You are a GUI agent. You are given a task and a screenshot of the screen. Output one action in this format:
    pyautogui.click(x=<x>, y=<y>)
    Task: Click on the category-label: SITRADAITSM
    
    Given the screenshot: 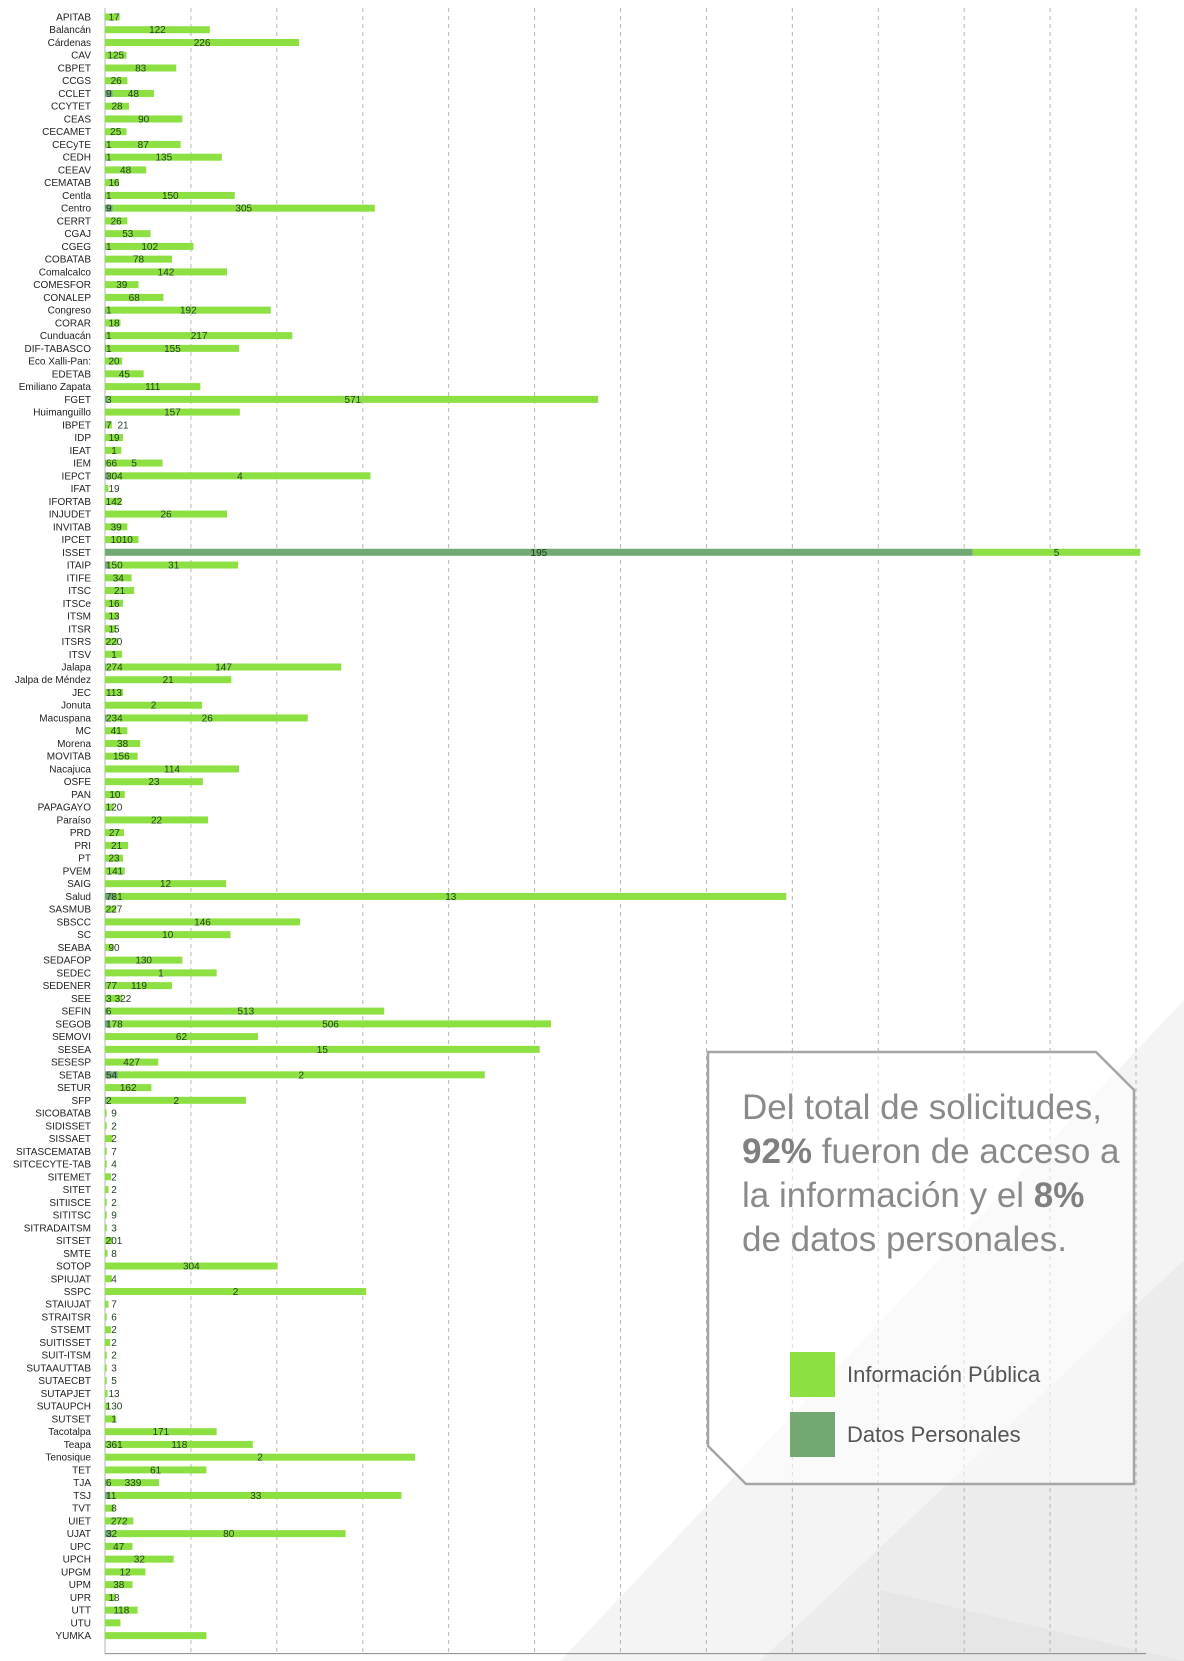 What is the action you would take?
    pyautogui.click(x=57, y=1228)
    